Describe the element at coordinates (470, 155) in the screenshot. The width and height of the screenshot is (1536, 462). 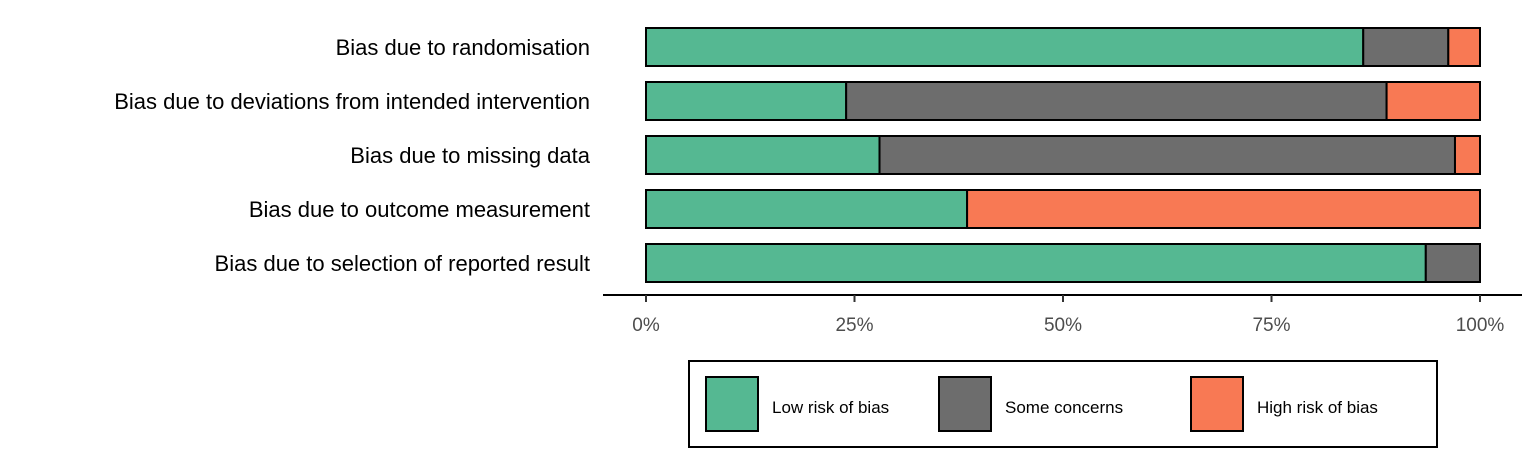
I see `category-label: Bias due to missing data` at that location.